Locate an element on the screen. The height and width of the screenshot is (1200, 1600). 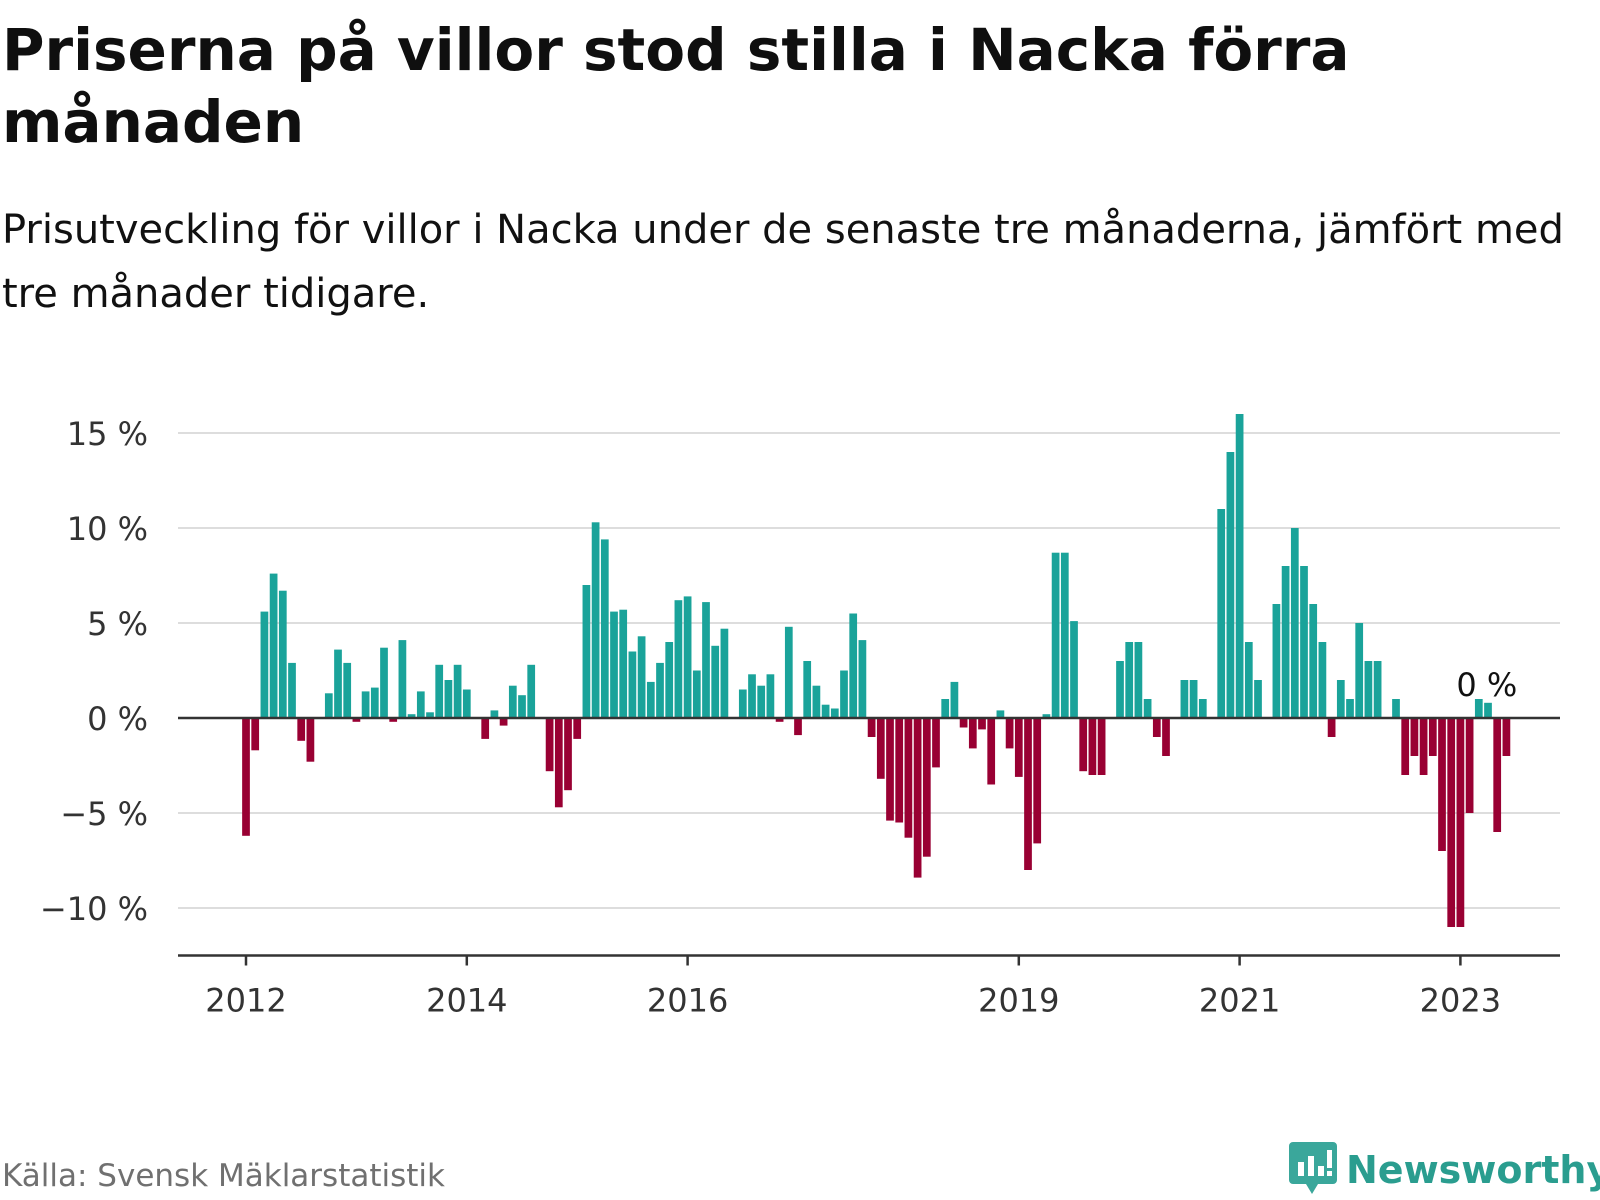
x-tick-label: 2019 is located at coordinates (1018, 1001).